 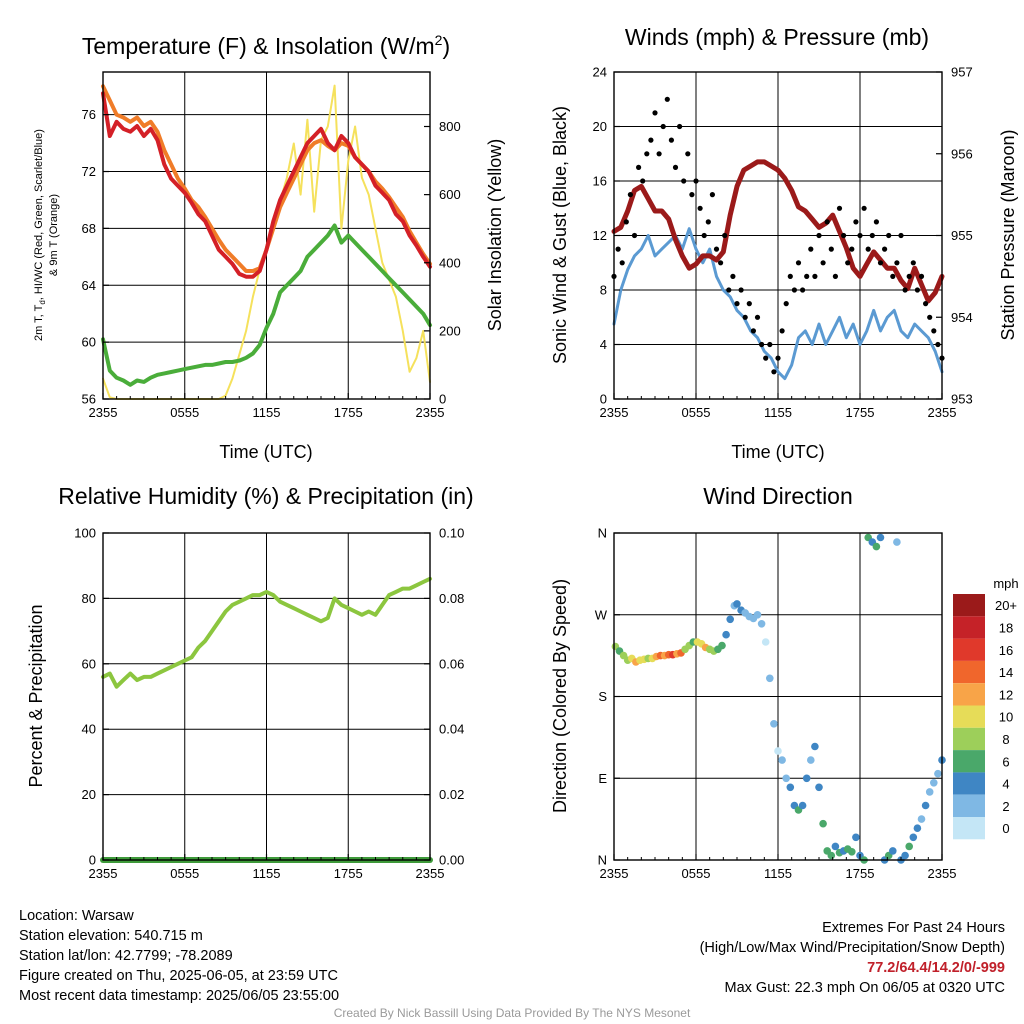 What do you see at coordinates (451, 663) in the screenshot?
I see `rh-right-tick-label: 0.06` at bounding box center [451, 663].